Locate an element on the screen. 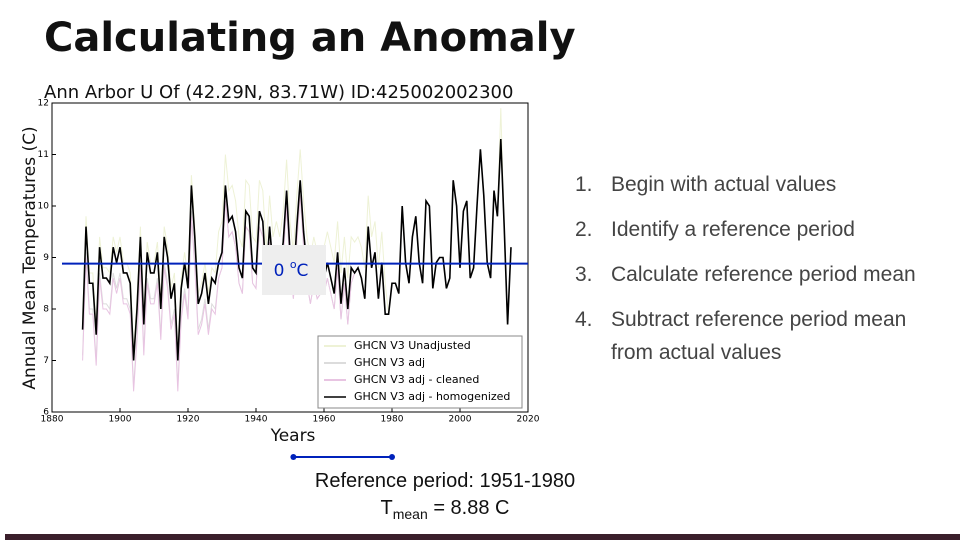 The image size is (960, 540). step-number: 2. is located at coordinates (584, 229).